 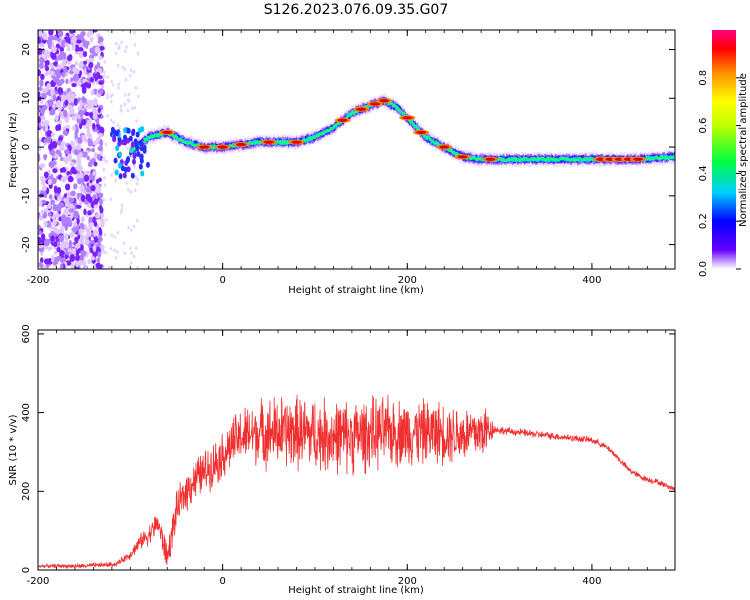 What do you see at coordinates (13, 150) in the screenshot?
I see `spectrogram-y-axis-label: Frequency (Hz)` at bounding box center [13, 150].